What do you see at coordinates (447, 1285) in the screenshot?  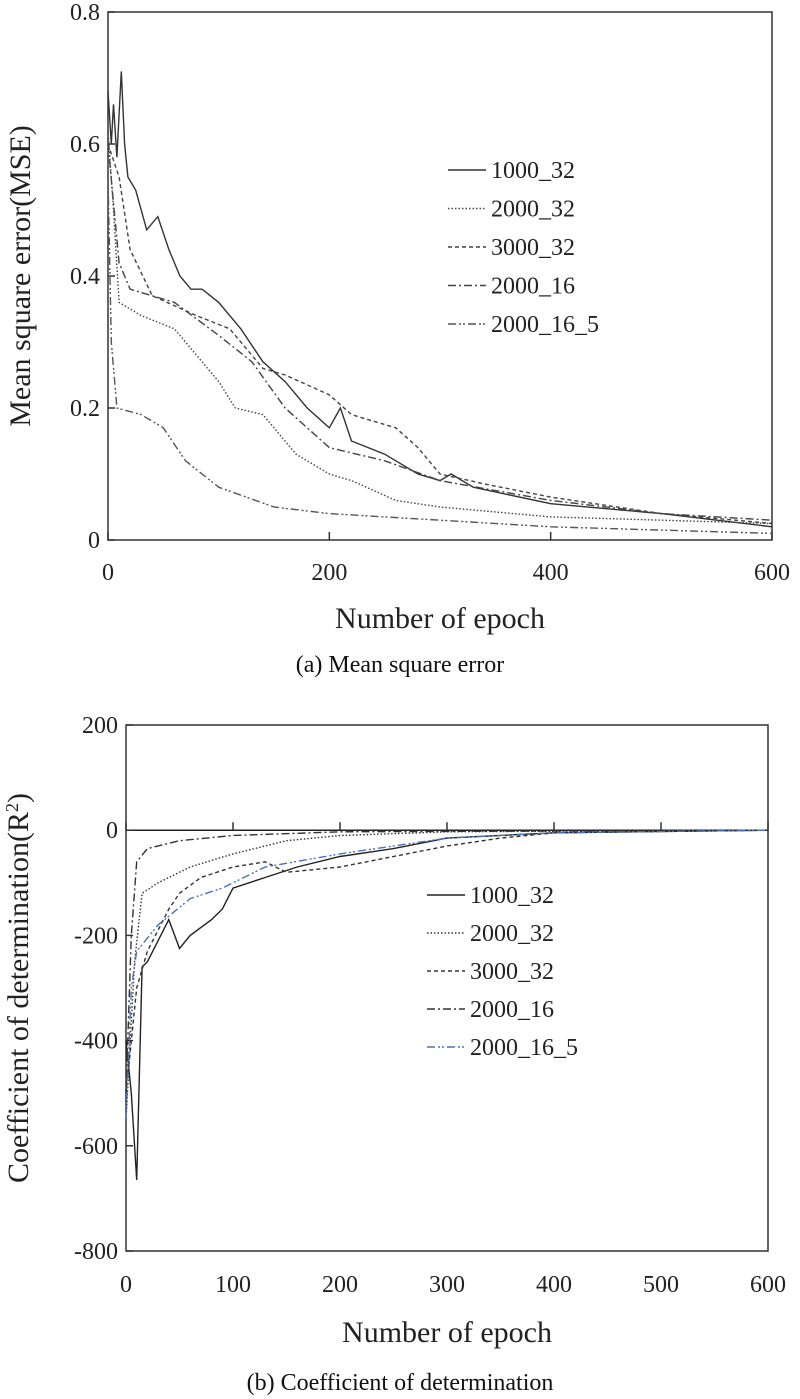 I see `x-tick-label: 300` at bounding box center [447, 1285].